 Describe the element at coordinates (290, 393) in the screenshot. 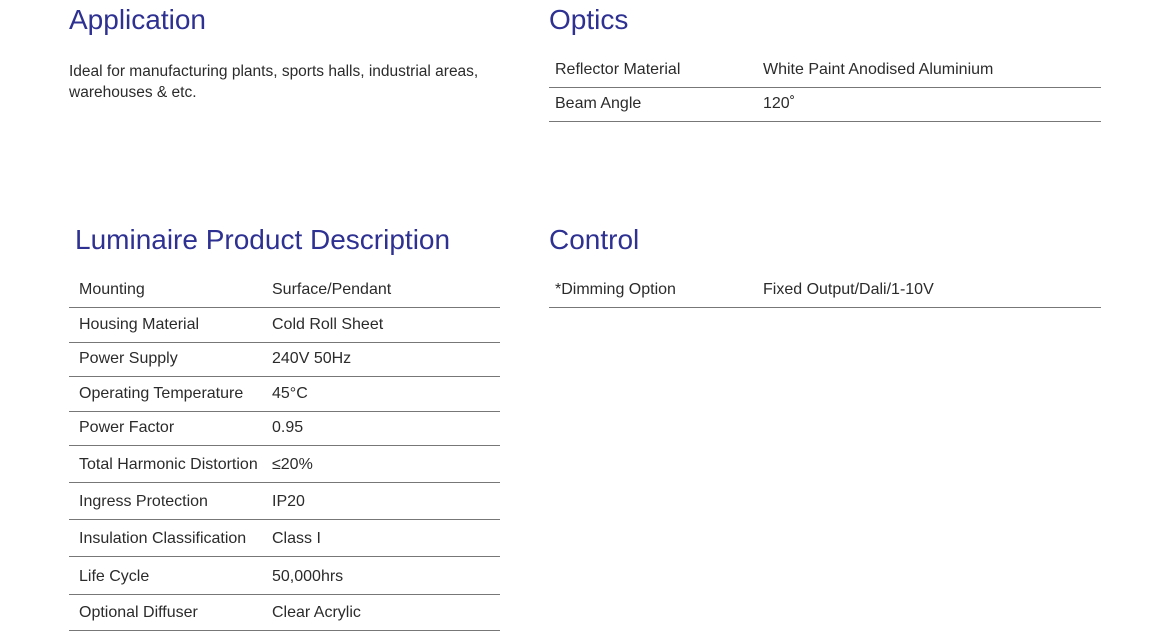

I see `spec-value: 45°C` at that location.